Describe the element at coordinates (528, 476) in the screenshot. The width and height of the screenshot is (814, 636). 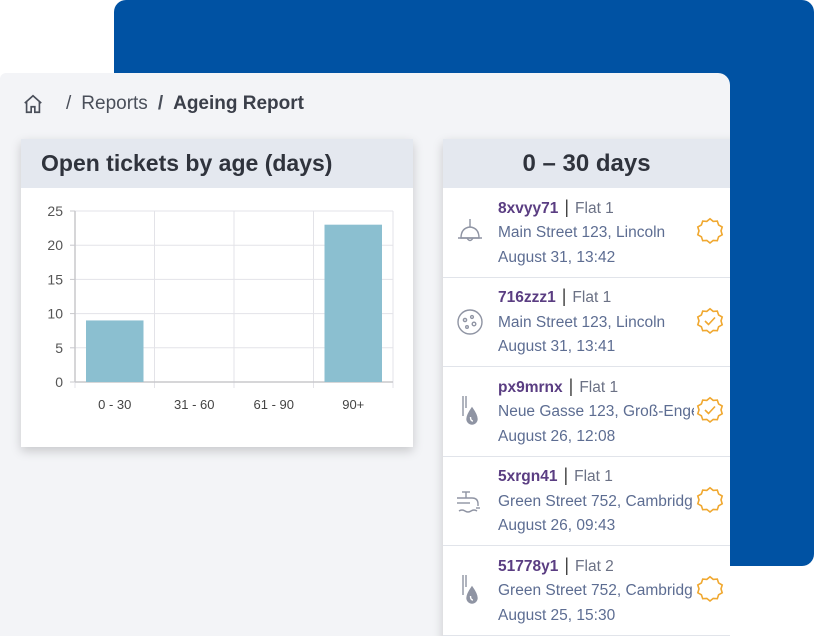
I see `ticket-code: 5xrgn41` at that location.